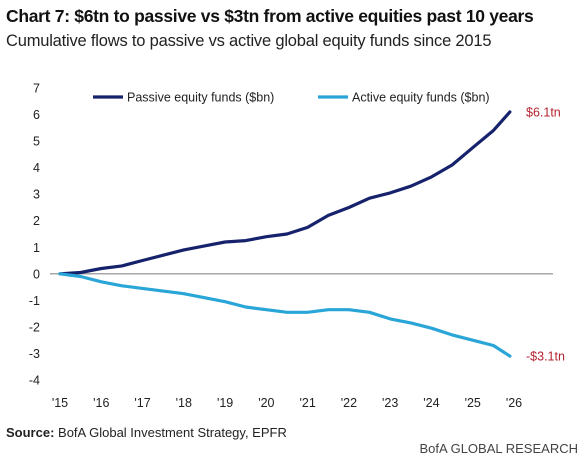  Describe the element at coordinates (34, 327) in the screenshot. I see `y-tick-label: -2` at that location.